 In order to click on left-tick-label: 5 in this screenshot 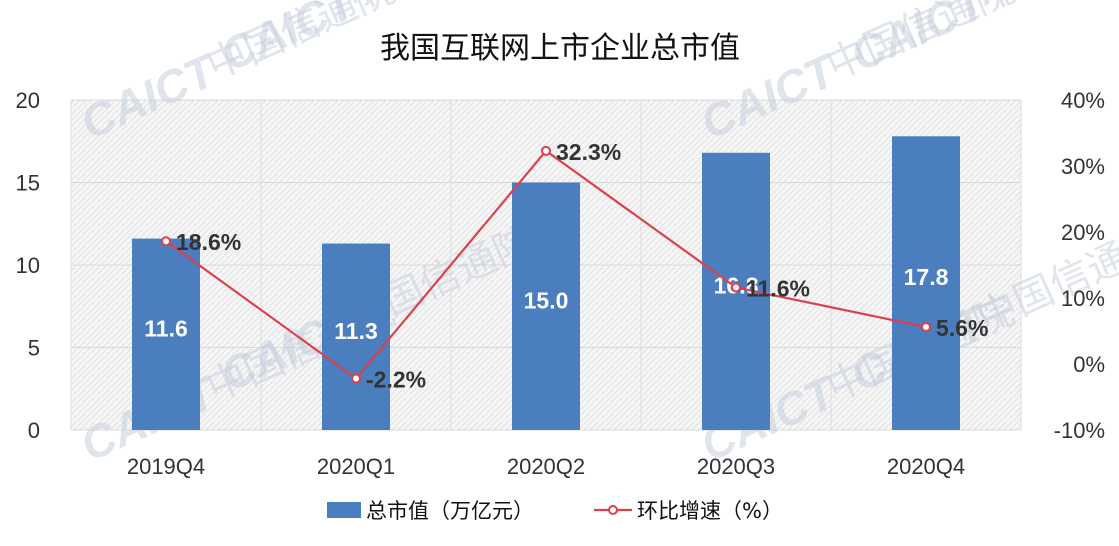, I will do `click(34, 348)`.